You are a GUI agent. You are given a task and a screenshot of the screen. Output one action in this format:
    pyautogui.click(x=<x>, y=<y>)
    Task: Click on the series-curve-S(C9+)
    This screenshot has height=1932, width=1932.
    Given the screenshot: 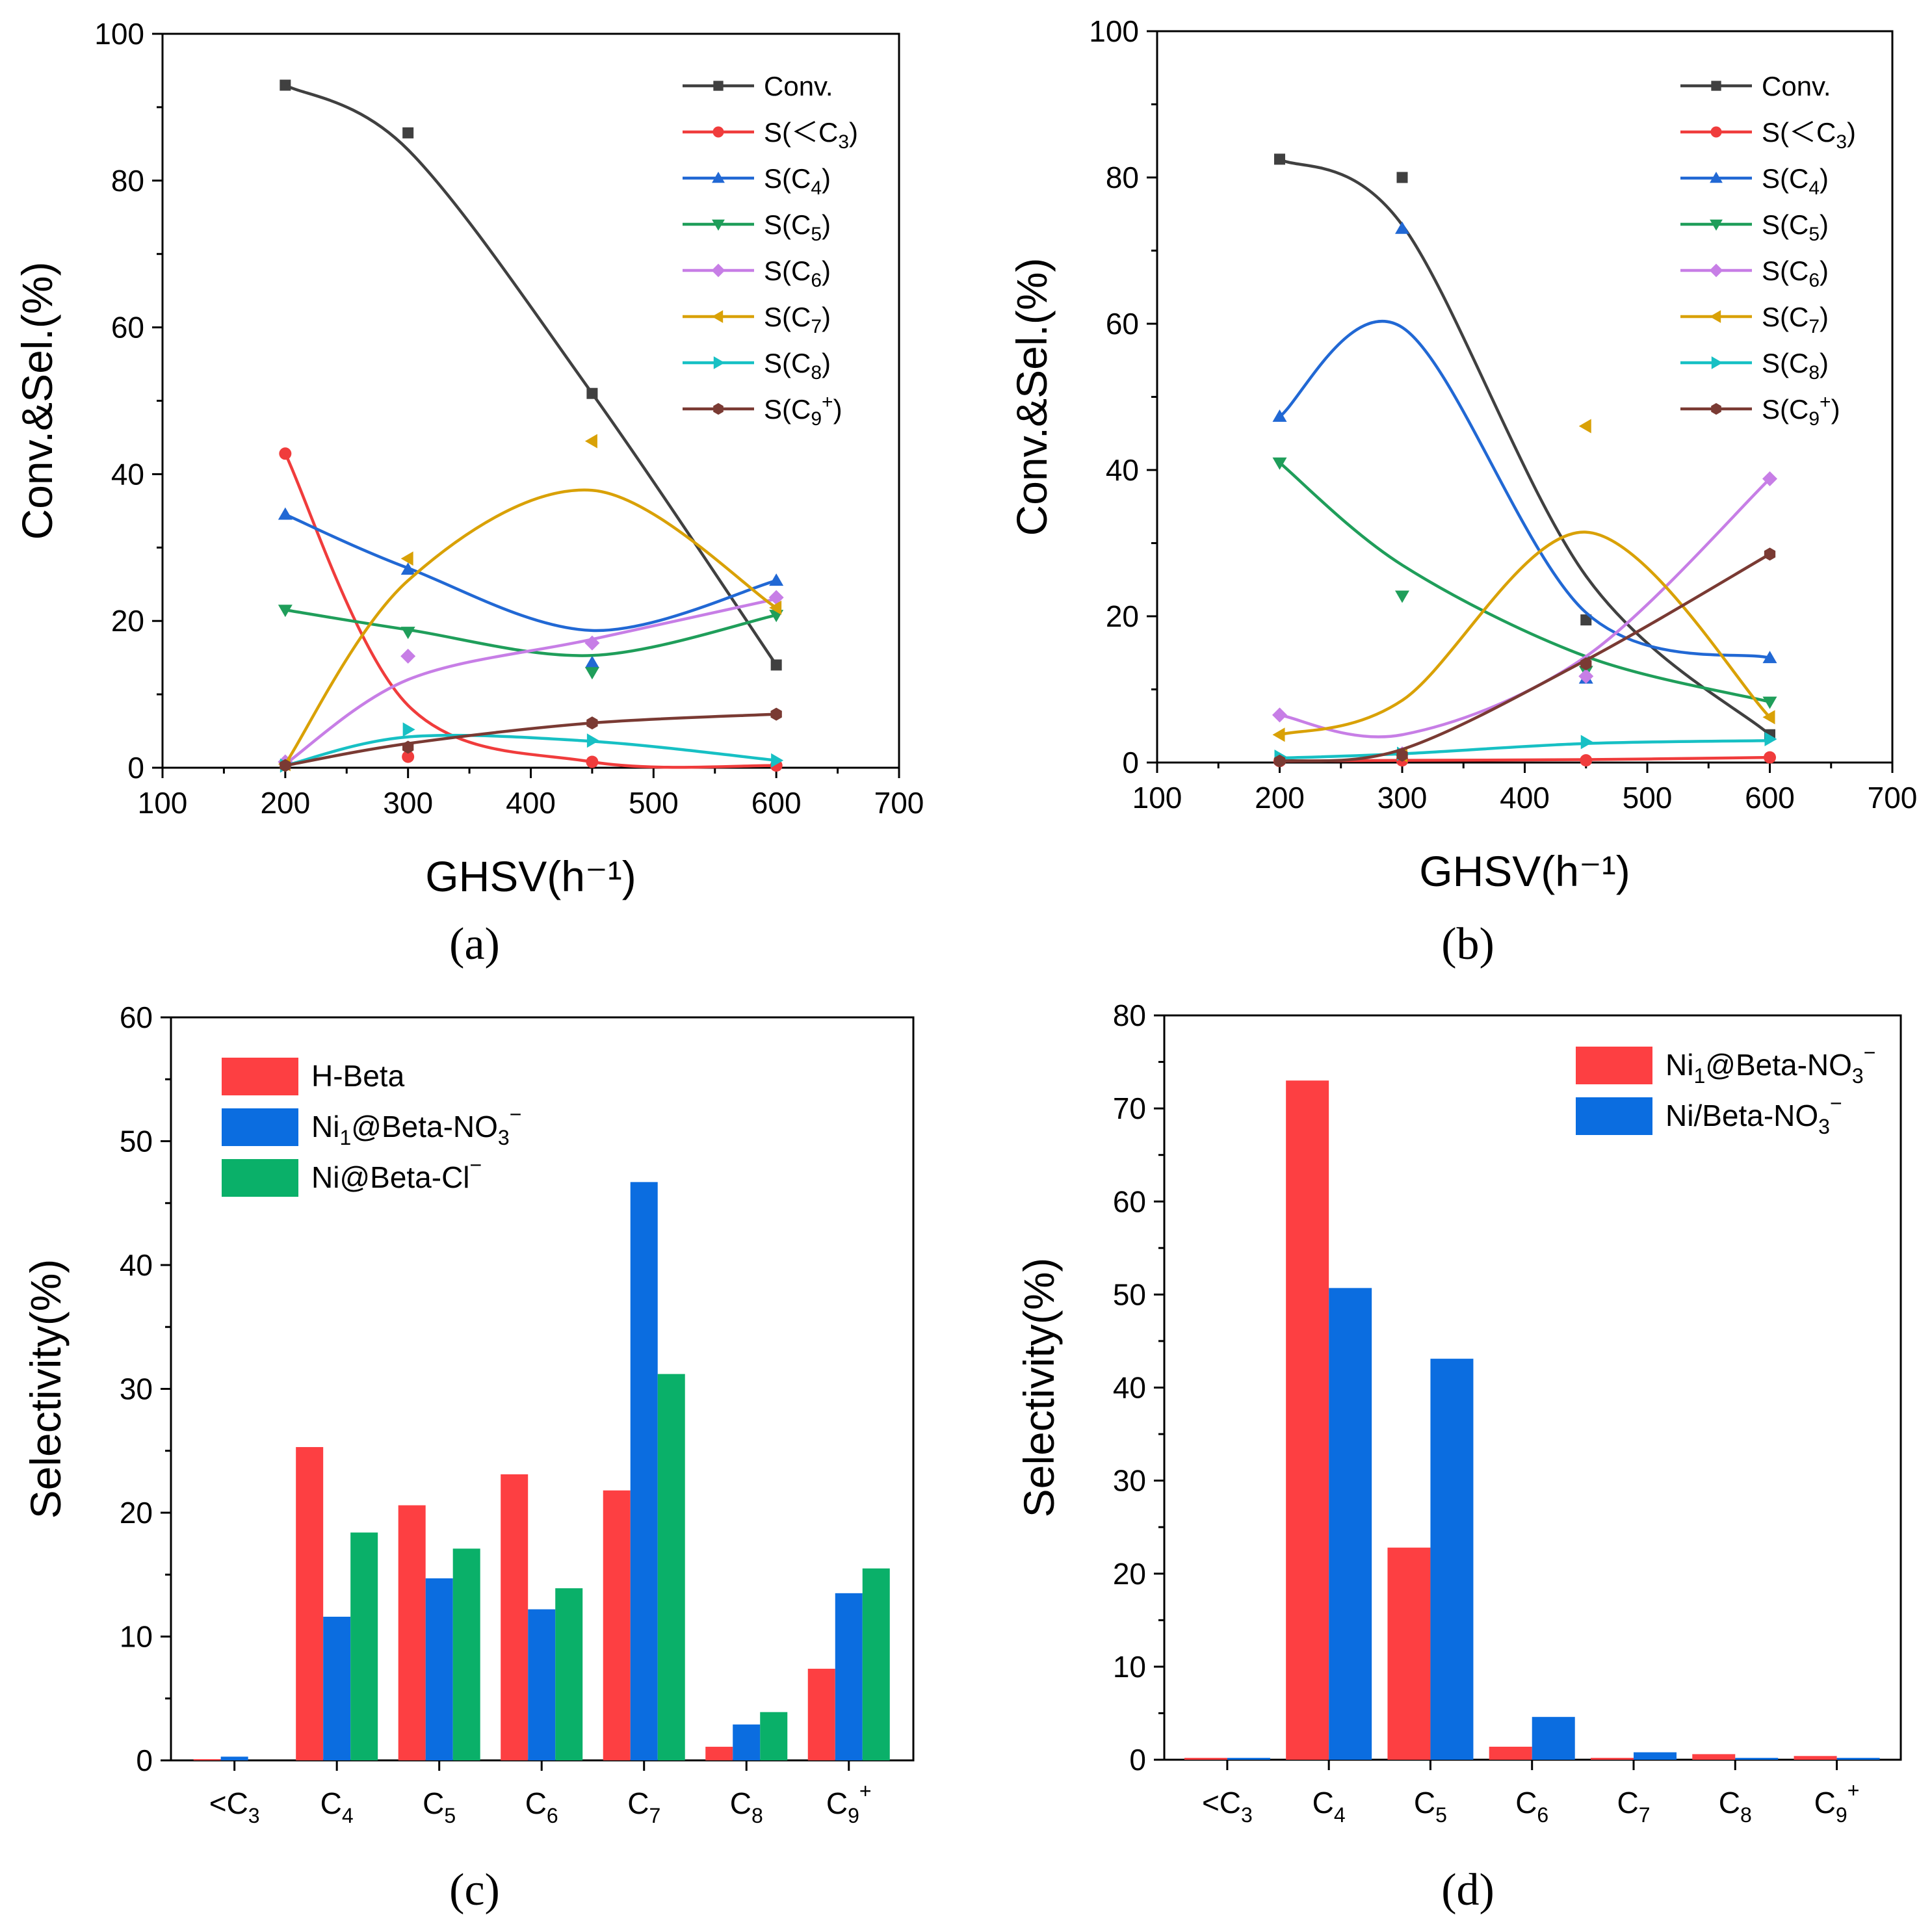 What is the action you would take?
    pyautogui.click(x=531, y=739)
    